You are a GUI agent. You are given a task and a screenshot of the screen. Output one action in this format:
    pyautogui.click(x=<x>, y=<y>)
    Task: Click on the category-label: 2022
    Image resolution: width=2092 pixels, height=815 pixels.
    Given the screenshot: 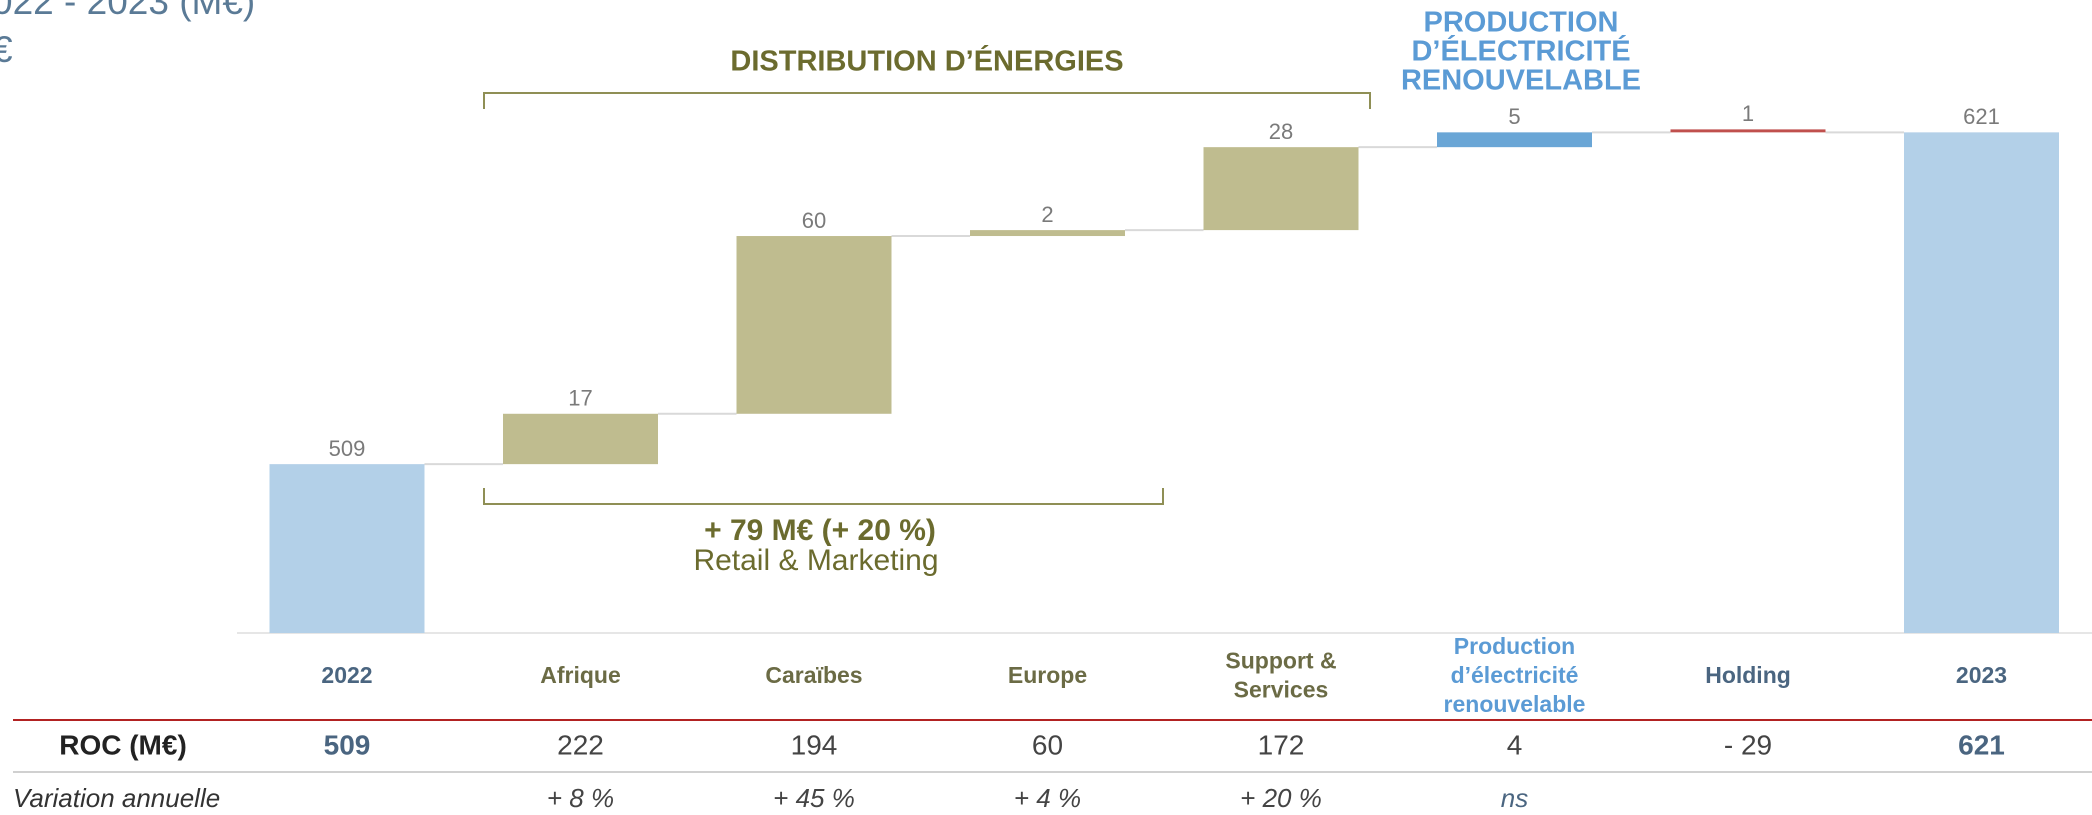 What is the action you would take?
    pyautogui.click(x=346, y=675)
    